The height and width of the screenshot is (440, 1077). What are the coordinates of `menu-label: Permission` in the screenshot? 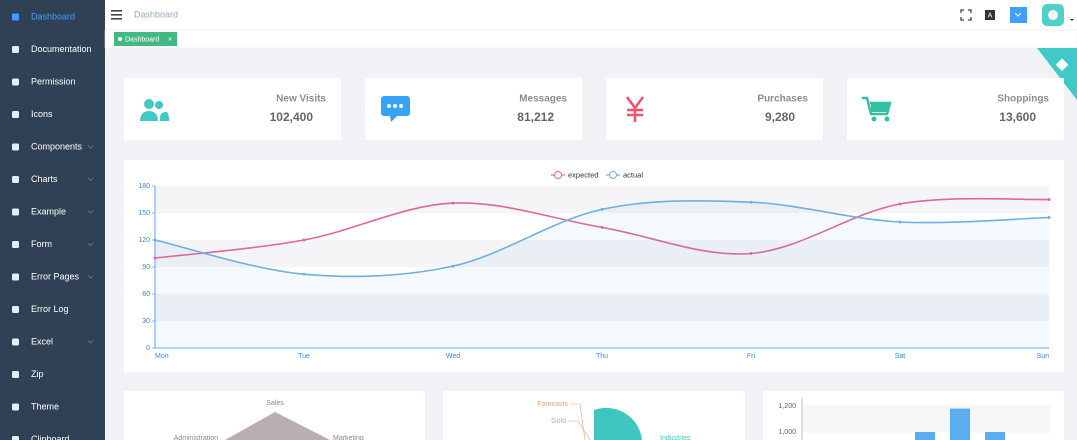 It's located at (53, 81).